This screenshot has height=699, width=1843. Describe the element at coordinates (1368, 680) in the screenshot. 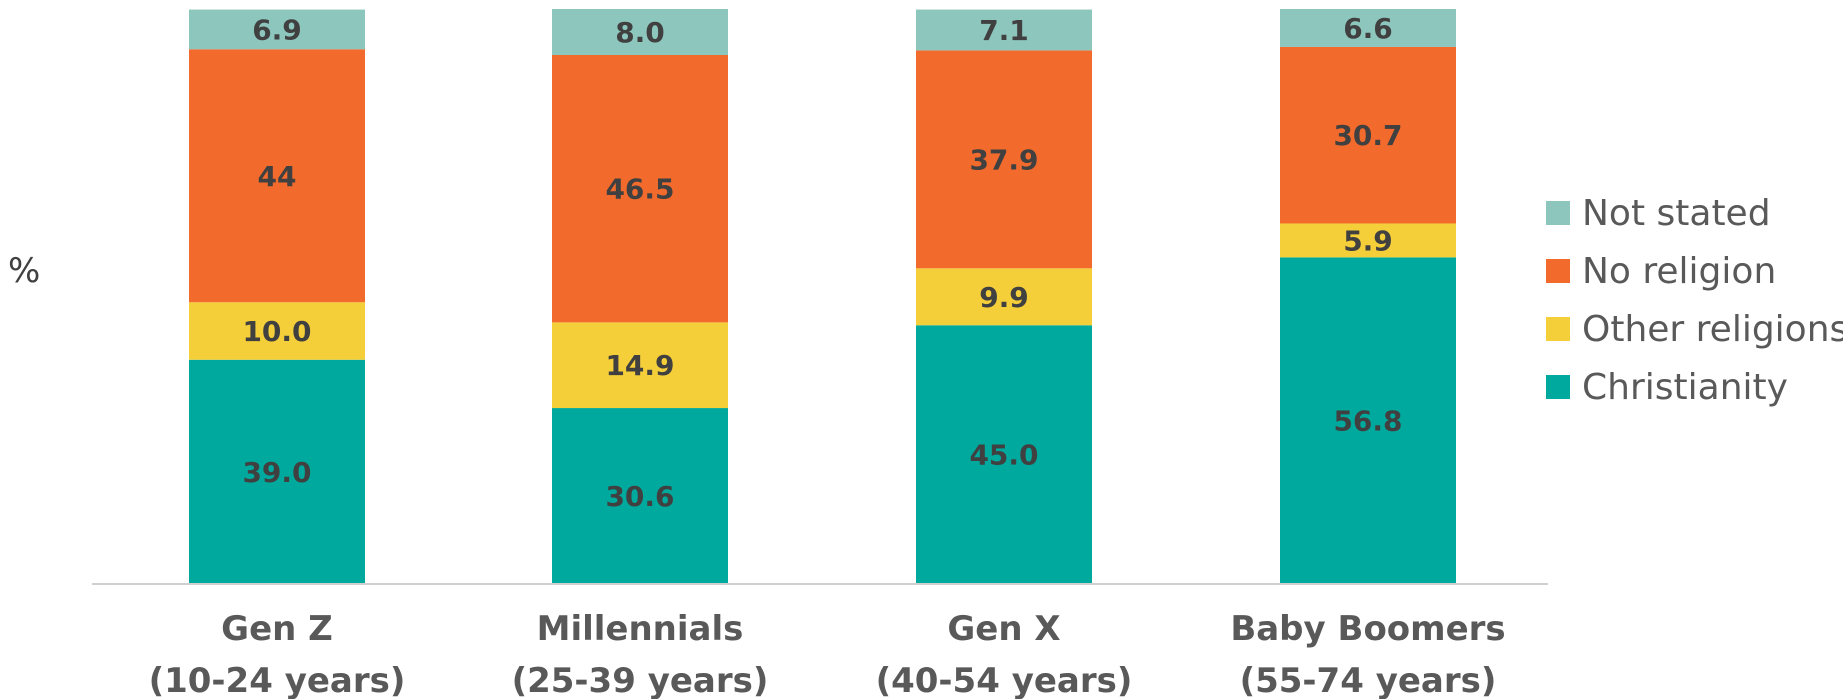

I see `category-label: (55-74 years)` at that location.